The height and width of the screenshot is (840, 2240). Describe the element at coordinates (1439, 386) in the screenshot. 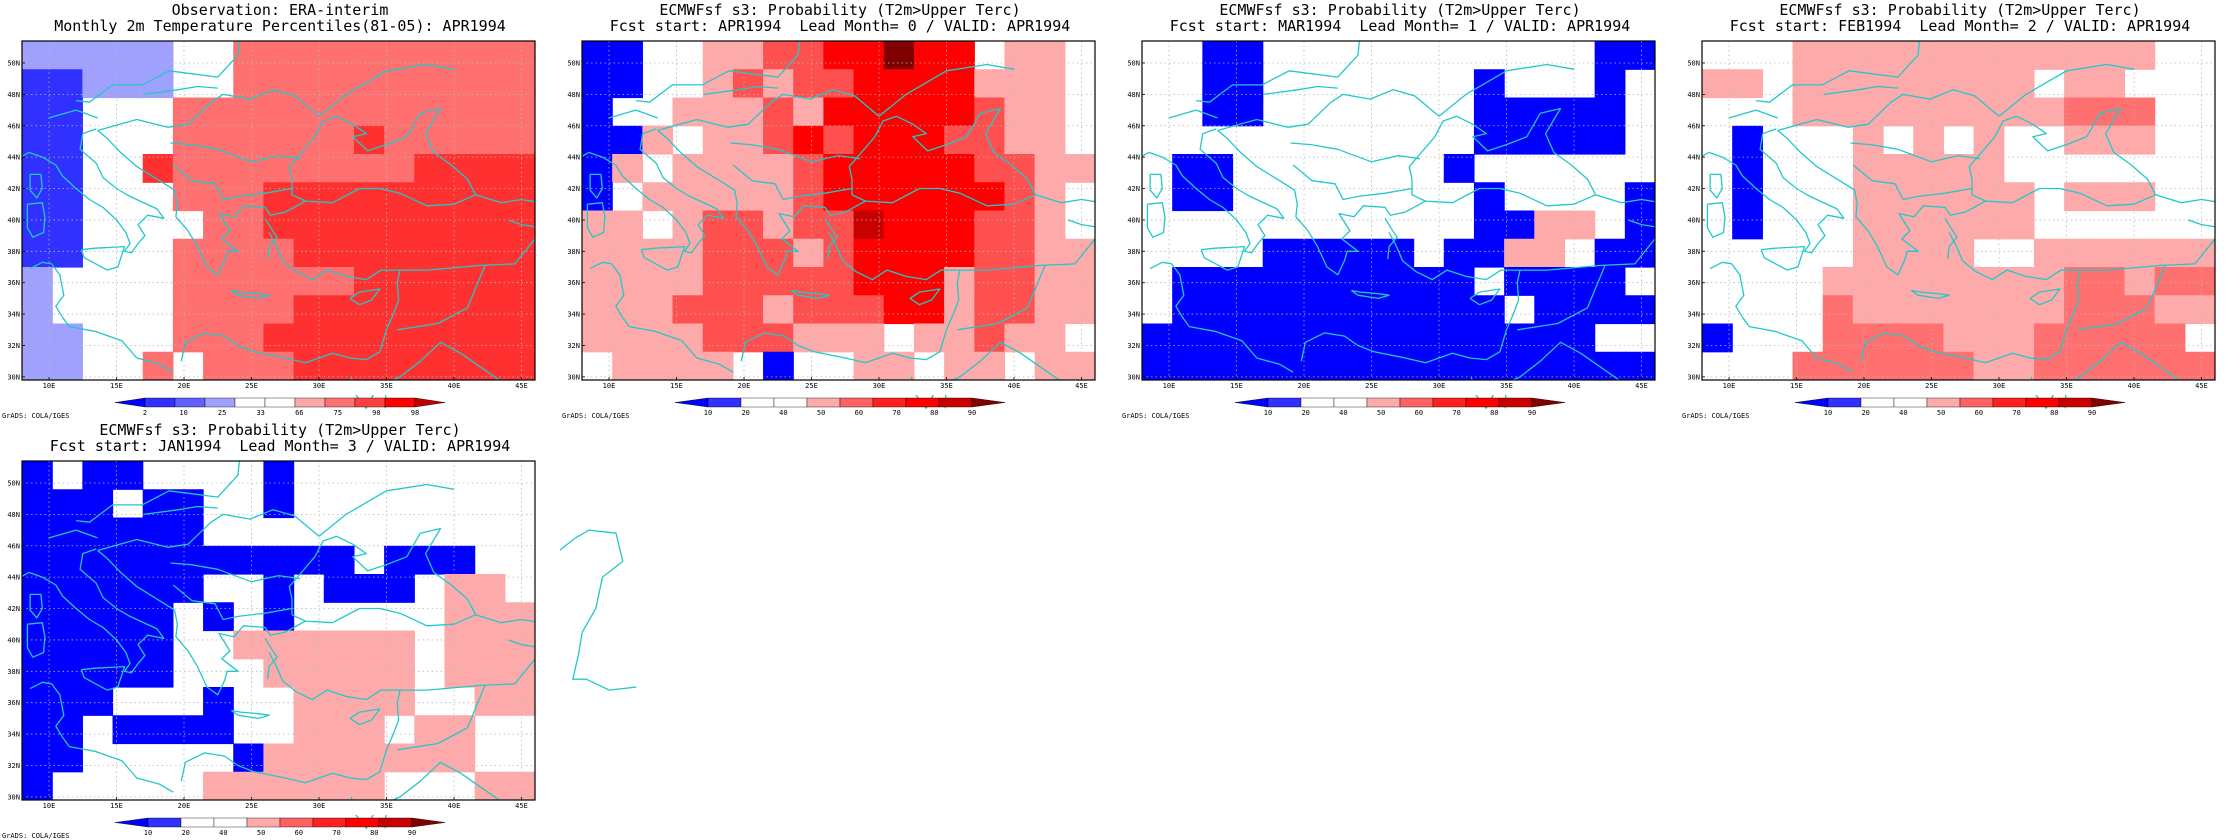

I see `lon-tick-label: 30E` at that location.